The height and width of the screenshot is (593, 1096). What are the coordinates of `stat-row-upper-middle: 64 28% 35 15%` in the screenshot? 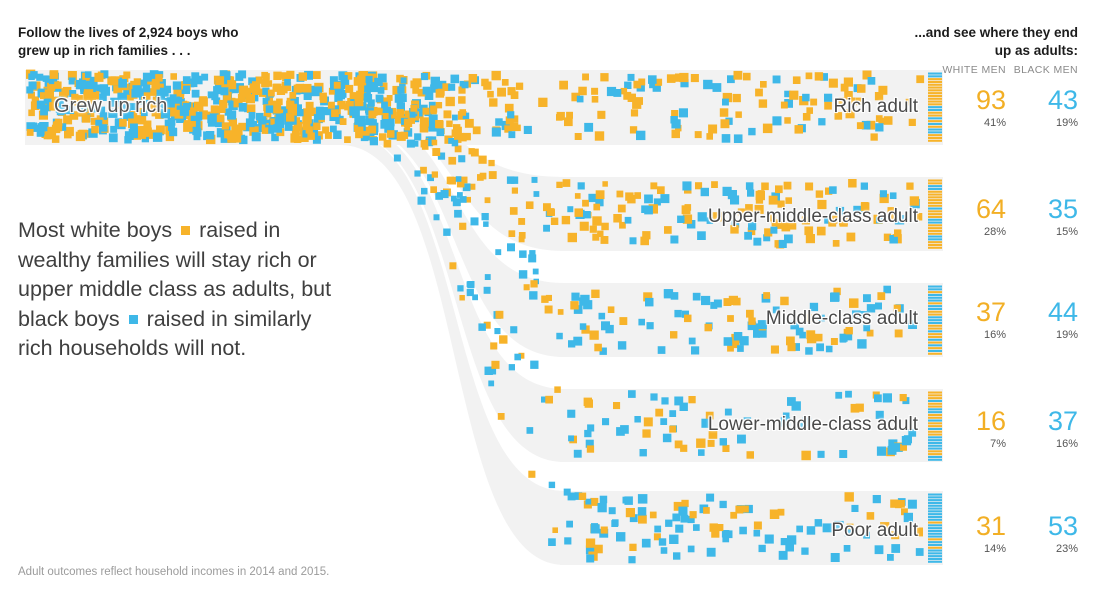 It's located at (1010, 216).